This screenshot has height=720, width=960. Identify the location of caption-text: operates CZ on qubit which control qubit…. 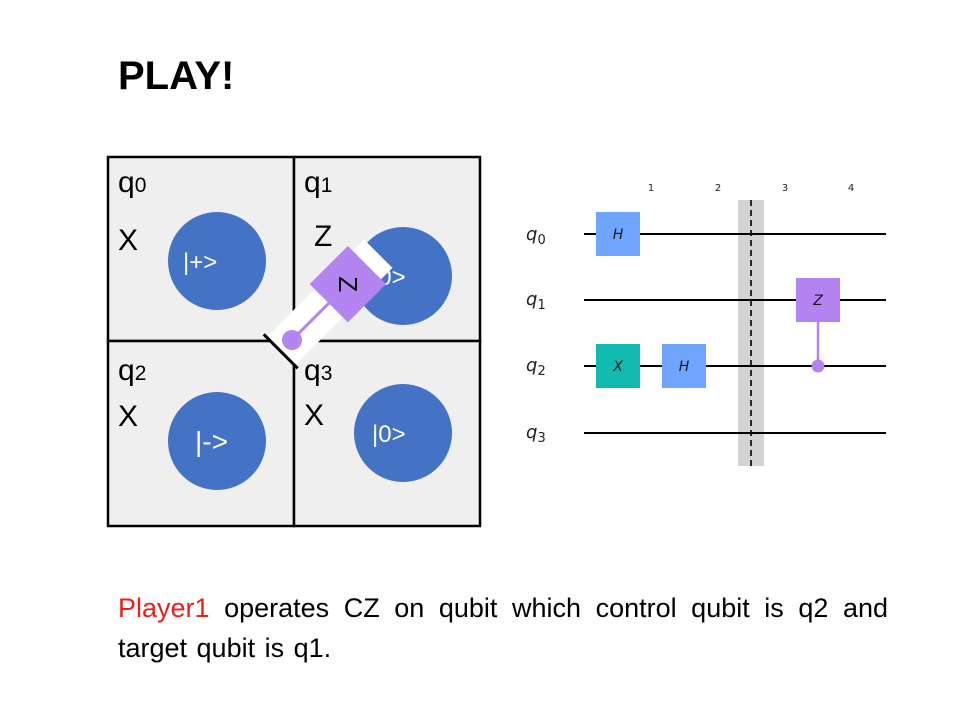
(503, 628).